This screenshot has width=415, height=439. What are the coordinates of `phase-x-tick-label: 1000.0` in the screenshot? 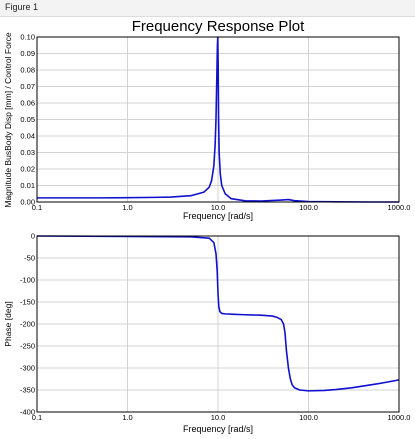 It's located at (399, 417).